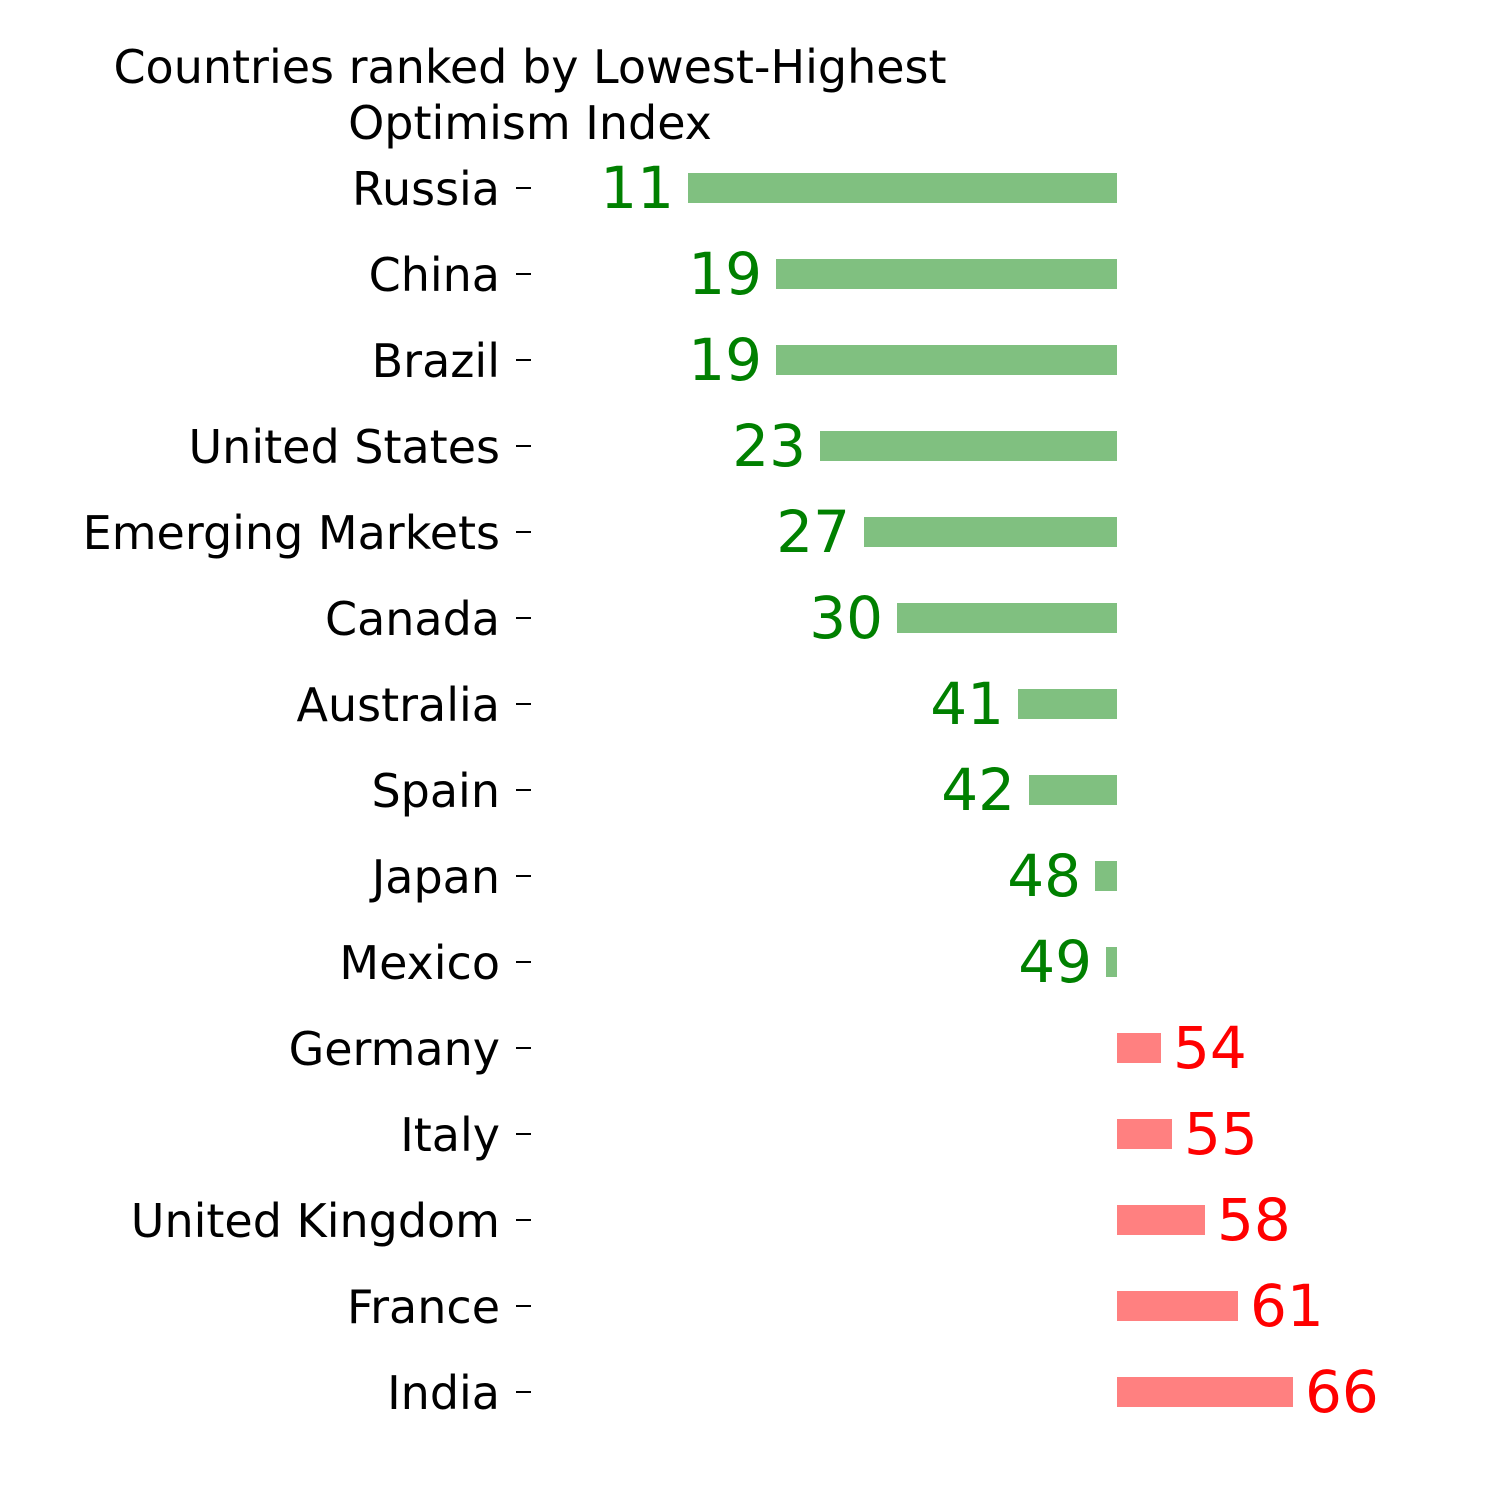  I want to click on value-label: 27, so click(813, 532).